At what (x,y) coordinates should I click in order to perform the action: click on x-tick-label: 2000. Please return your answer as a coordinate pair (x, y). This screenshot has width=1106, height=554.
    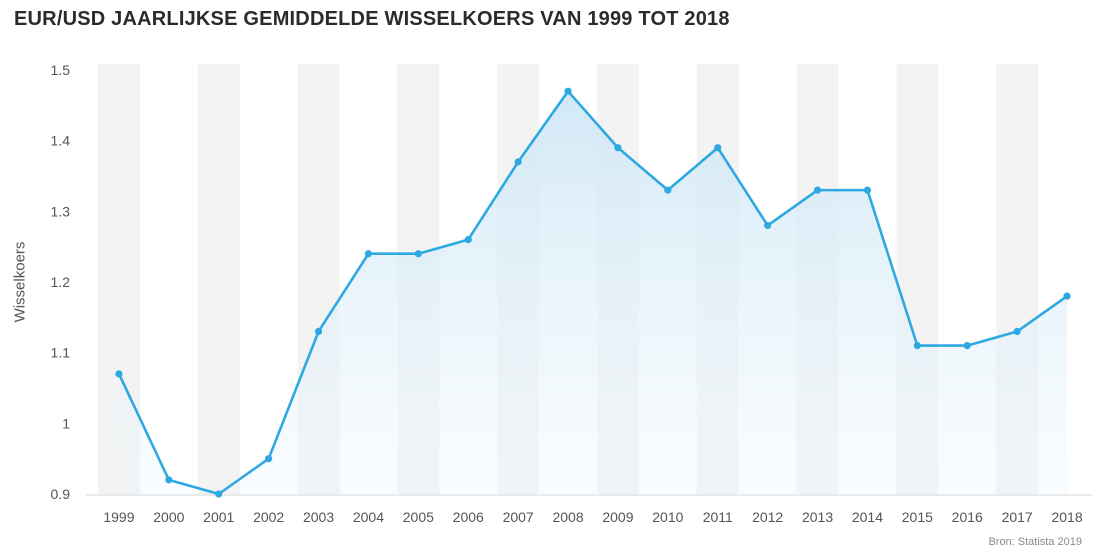
    Looking at the image, I should click on (168, 517).